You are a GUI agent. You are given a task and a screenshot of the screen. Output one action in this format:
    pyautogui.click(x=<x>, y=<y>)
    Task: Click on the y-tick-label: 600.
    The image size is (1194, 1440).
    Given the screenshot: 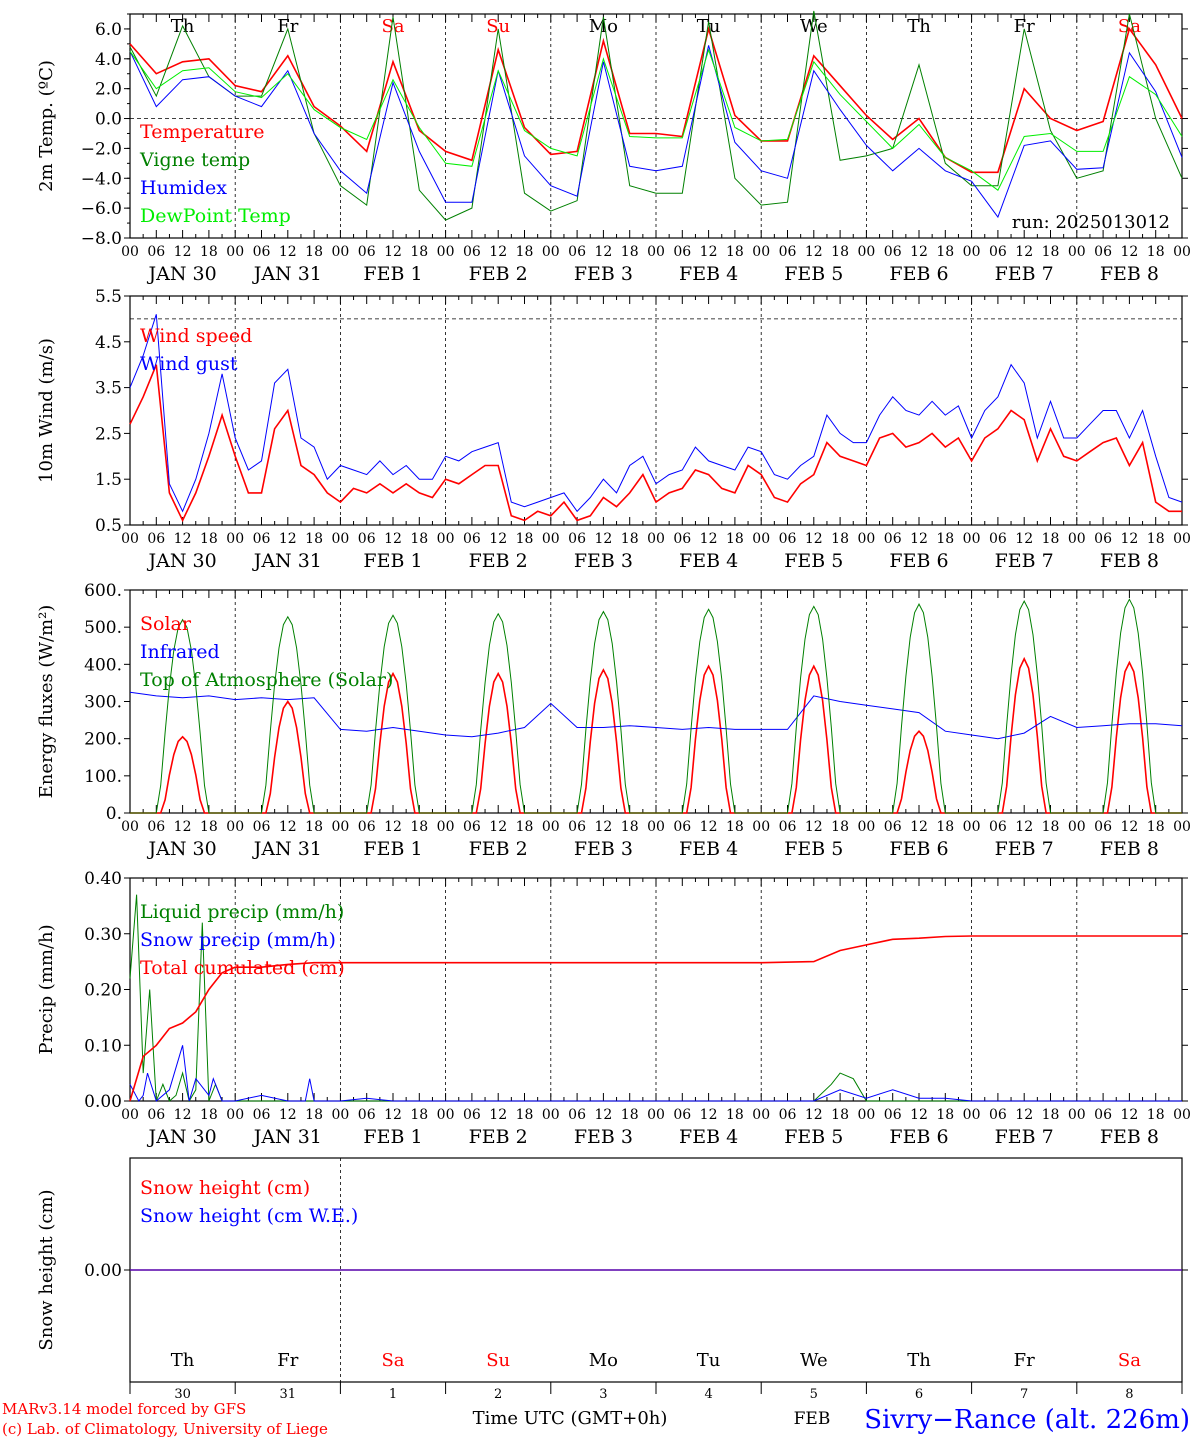 What is the action you would take?
    pyautogui.click(x=103, y=591)
    